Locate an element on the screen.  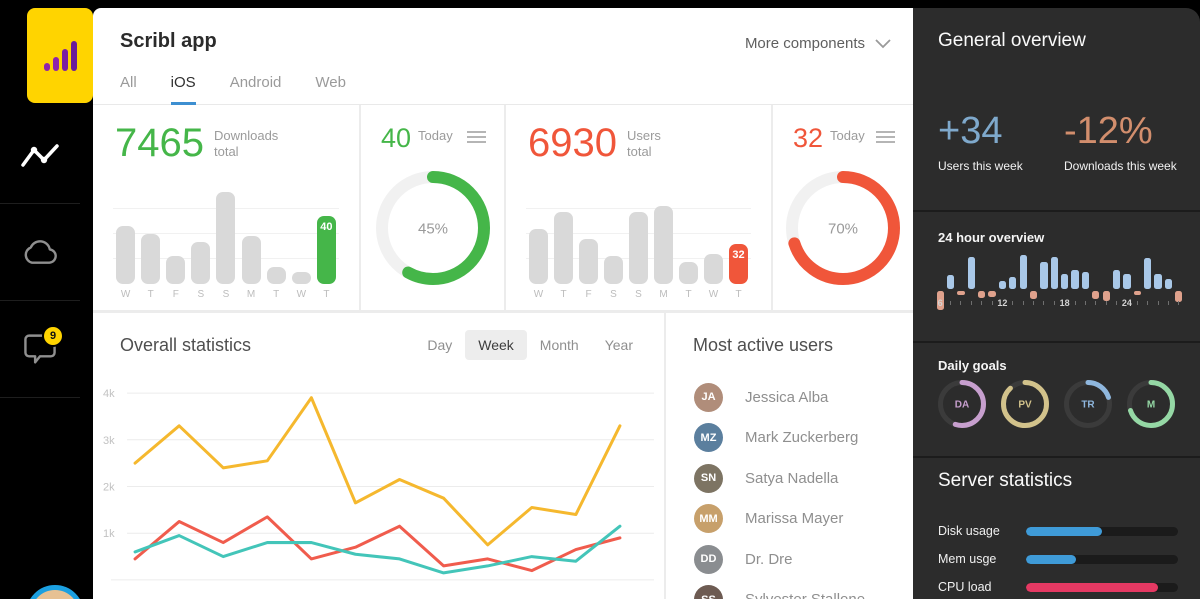
server-stat-fill is located at coordinates (1051, 559).